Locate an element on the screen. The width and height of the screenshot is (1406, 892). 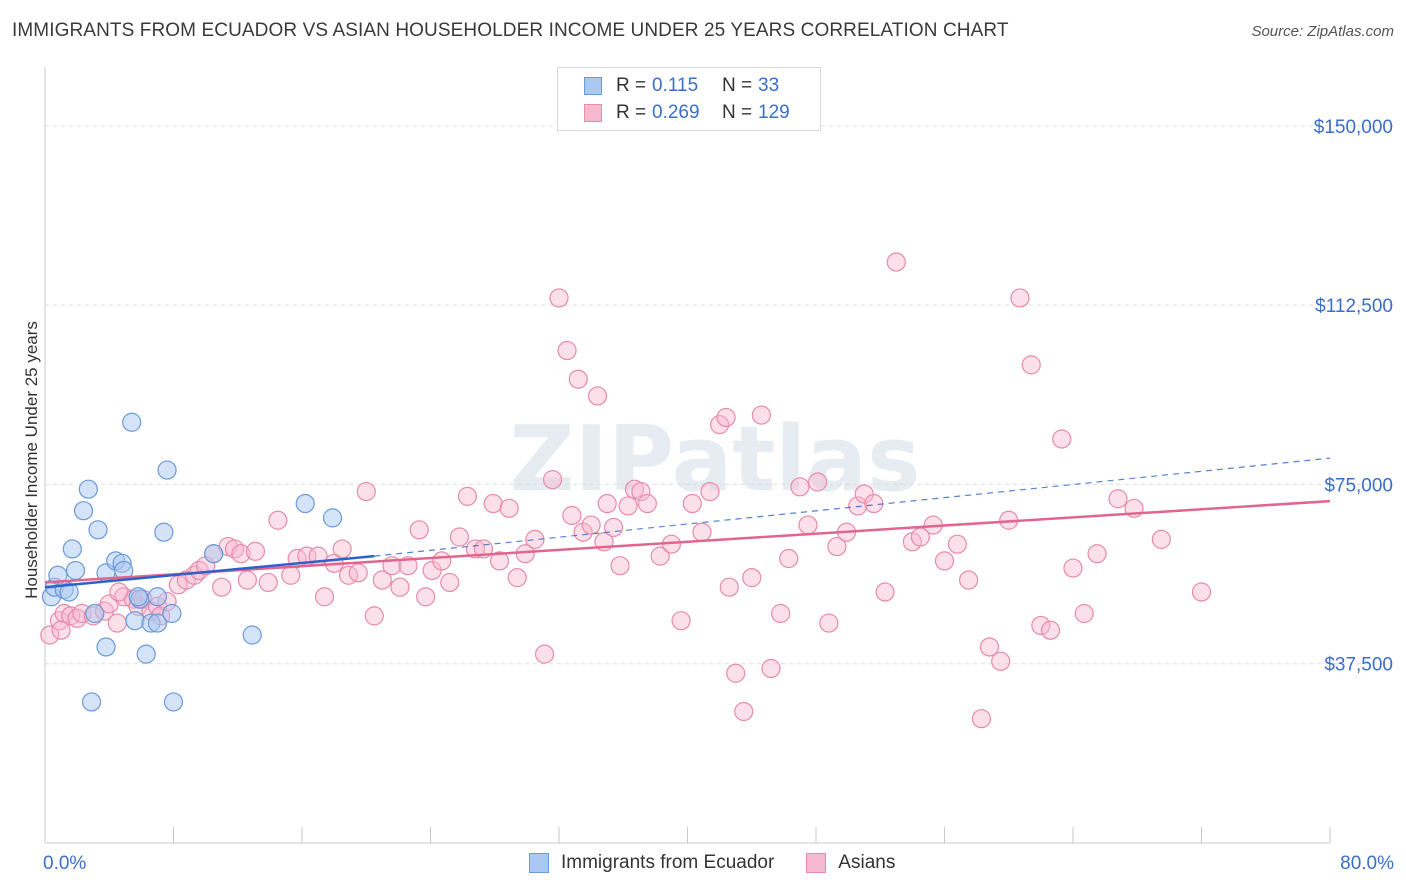
watermark: ZIPatlas is located at coordinates (714, 459).